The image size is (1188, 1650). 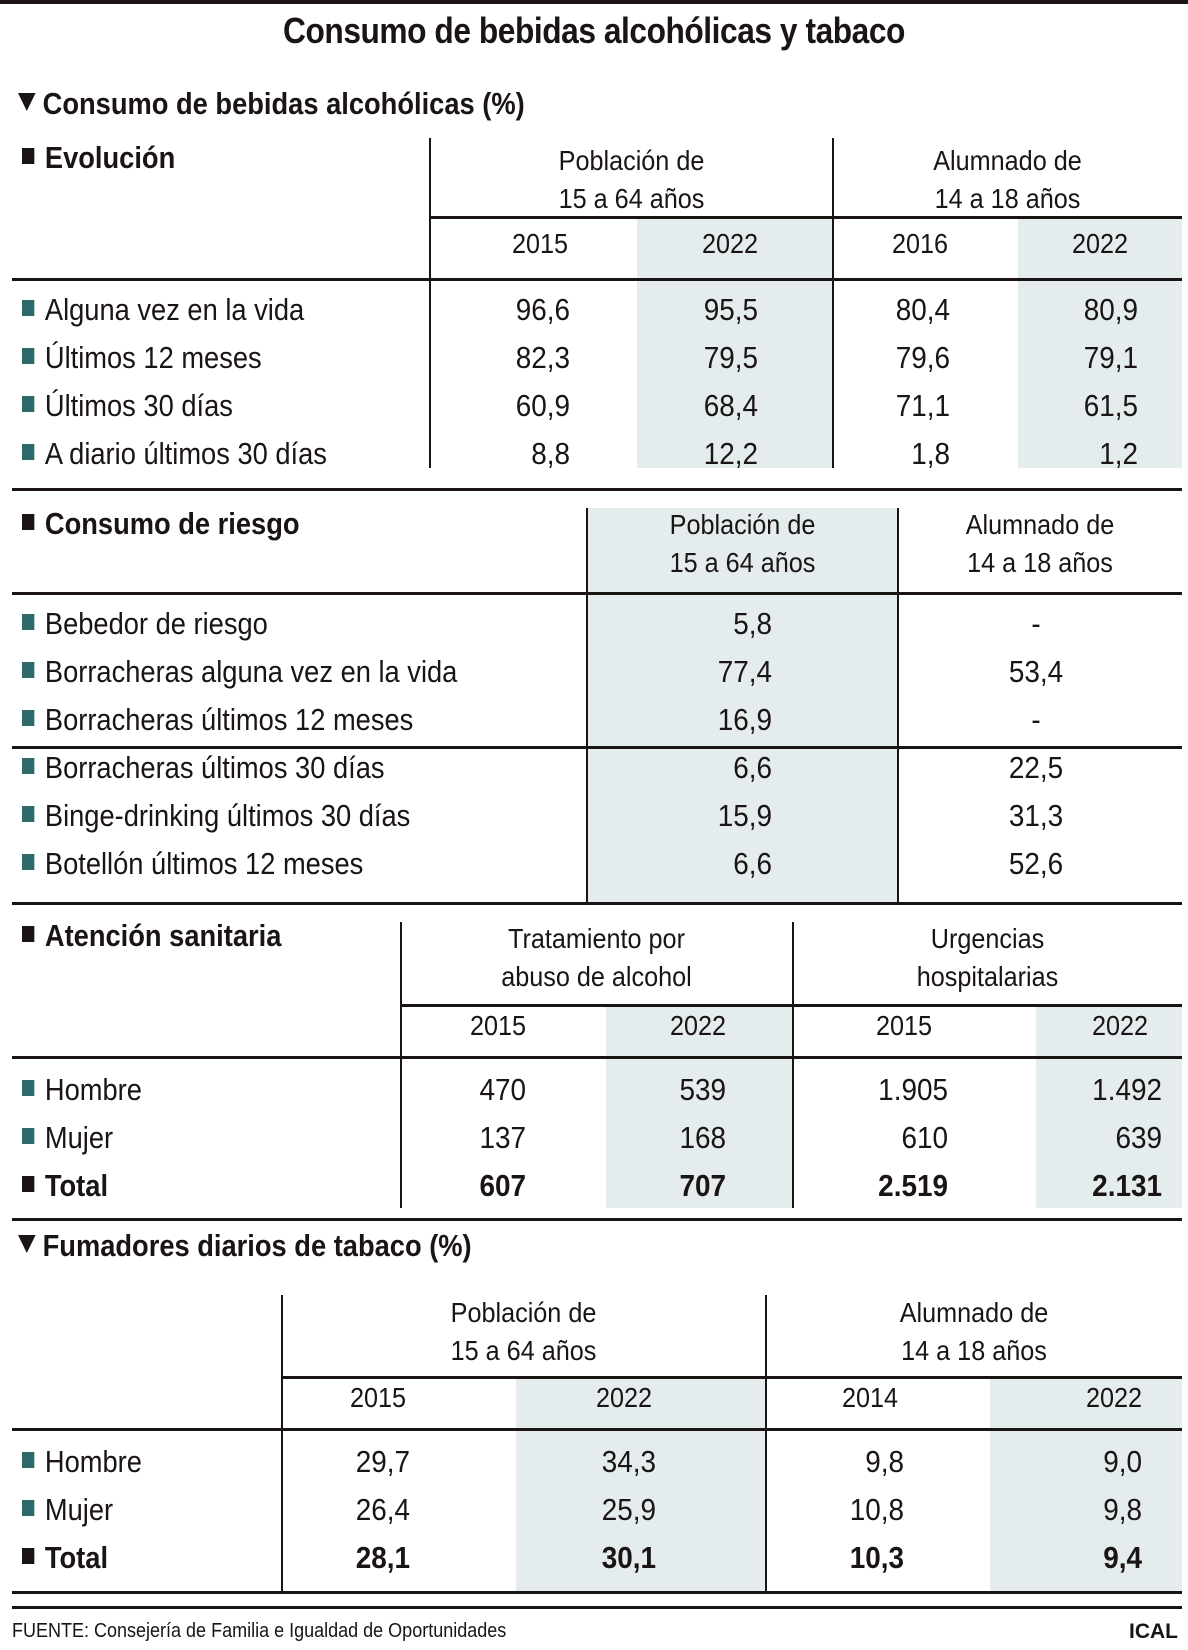 What do you see at coordinates (98, 158) in the screenshot?
I see `subheading-evolucion: Evolución` at bounding box center [98, 158].